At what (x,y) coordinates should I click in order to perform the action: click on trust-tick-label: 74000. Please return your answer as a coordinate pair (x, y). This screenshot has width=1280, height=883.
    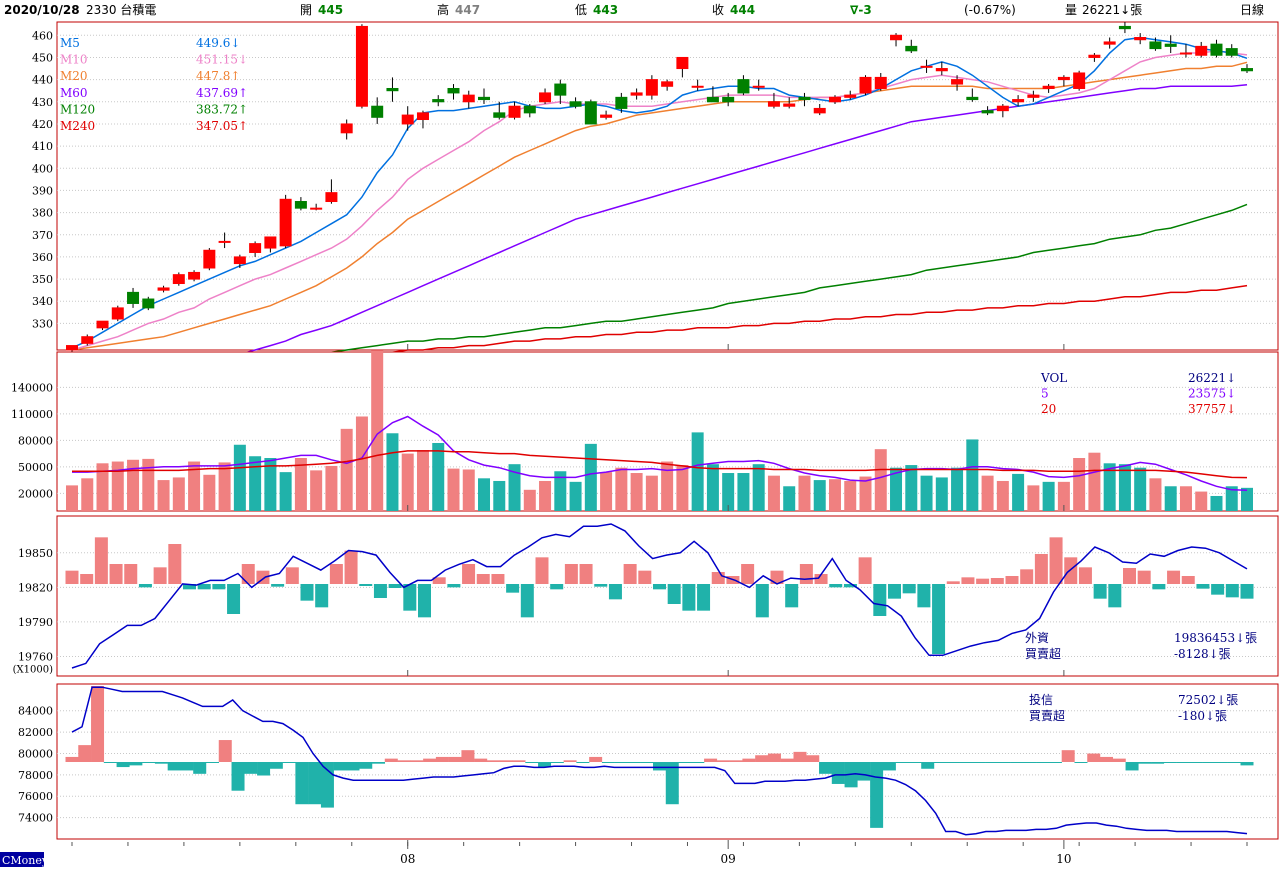
    Looking at the image, I should click on (35, 818).